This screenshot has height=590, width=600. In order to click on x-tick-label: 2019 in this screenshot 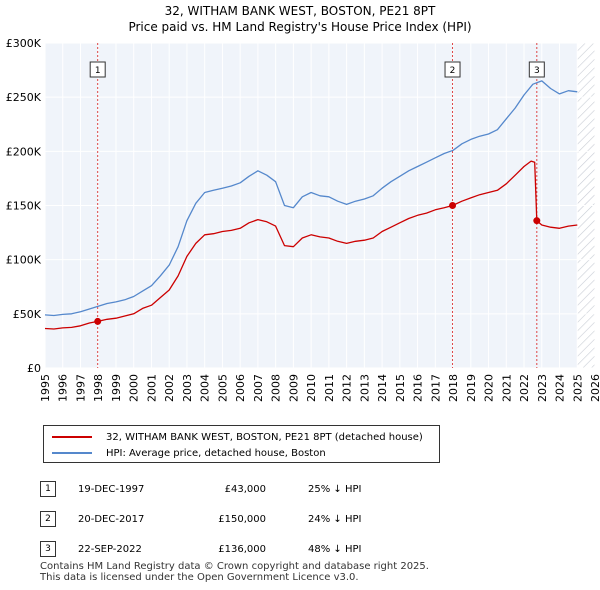, I will do `click(471, 388)`.